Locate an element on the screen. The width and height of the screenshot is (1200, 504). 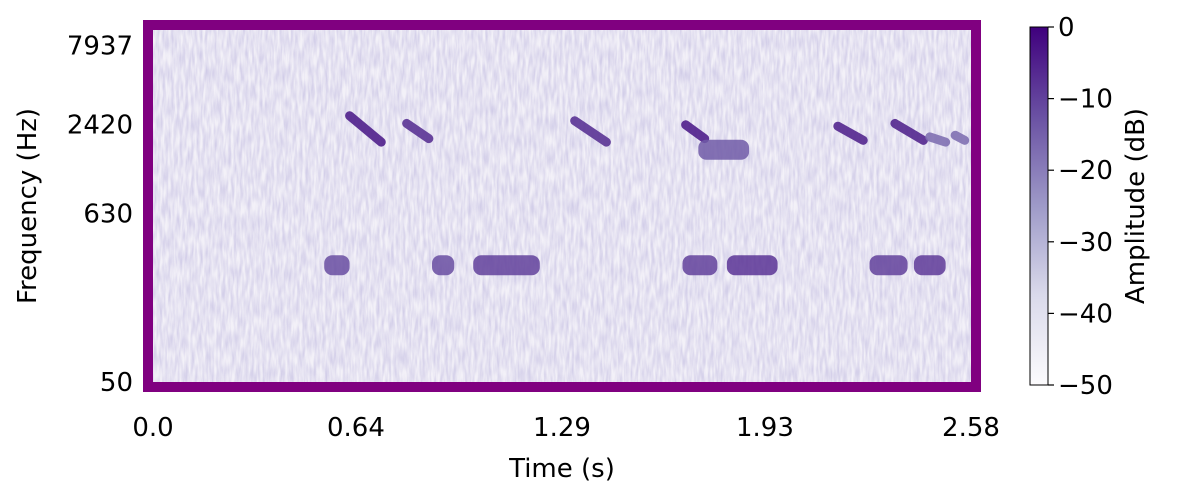
colorbar is located at coordinates (1039, 206).